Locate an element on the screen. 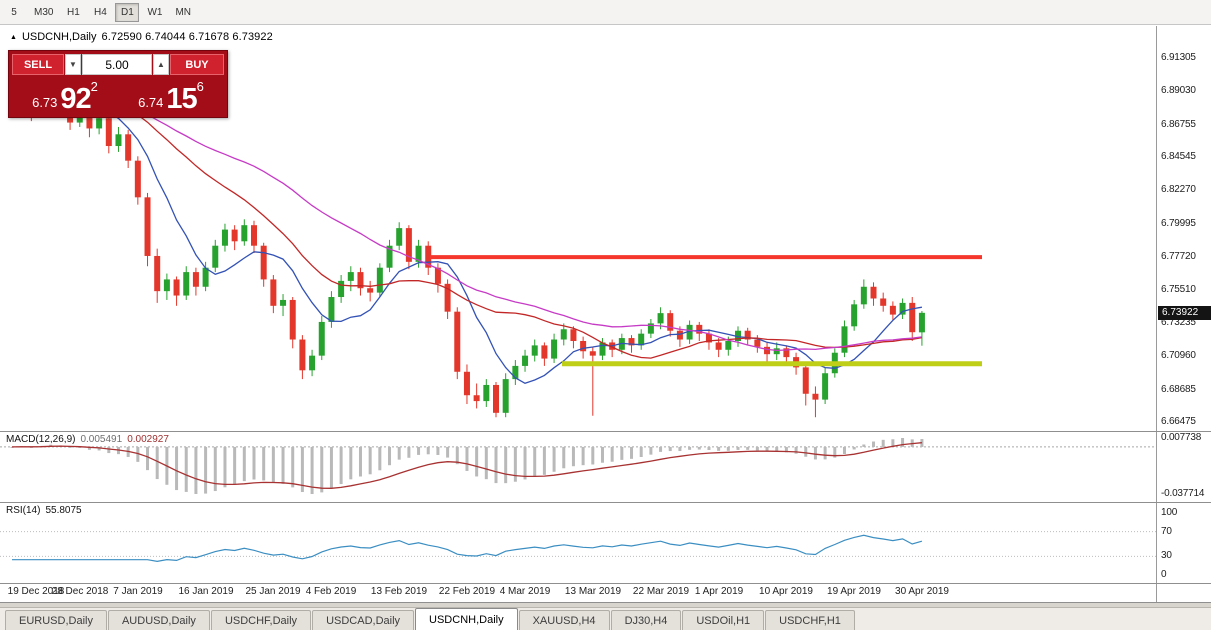 The width and height of the screenshot is (1211, 630). rsi-indicator-chart is located at coordinates (578, 543).